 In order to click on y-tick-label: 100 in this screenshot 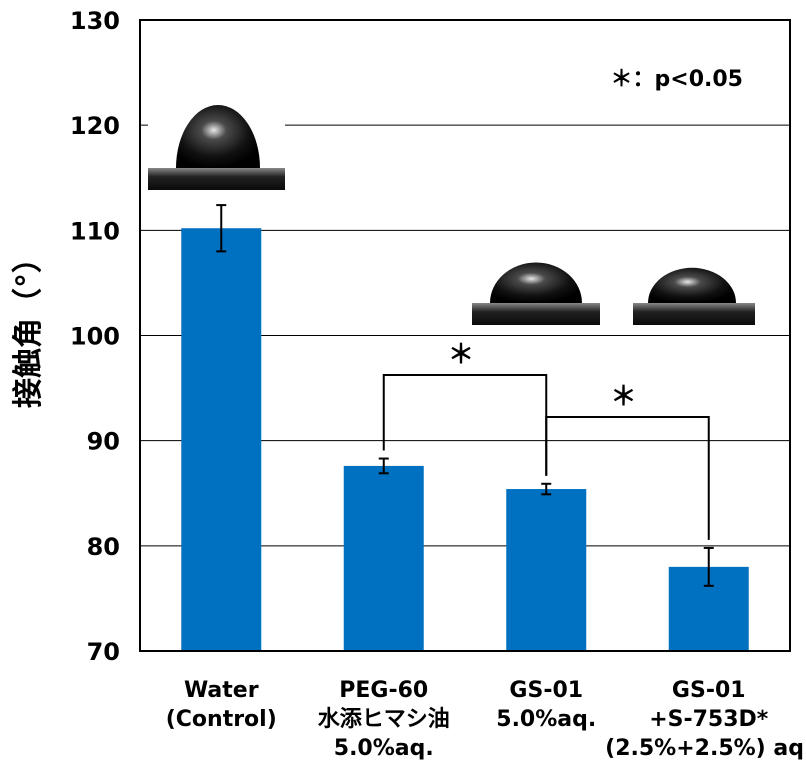, I will do `click(95, 337)`.